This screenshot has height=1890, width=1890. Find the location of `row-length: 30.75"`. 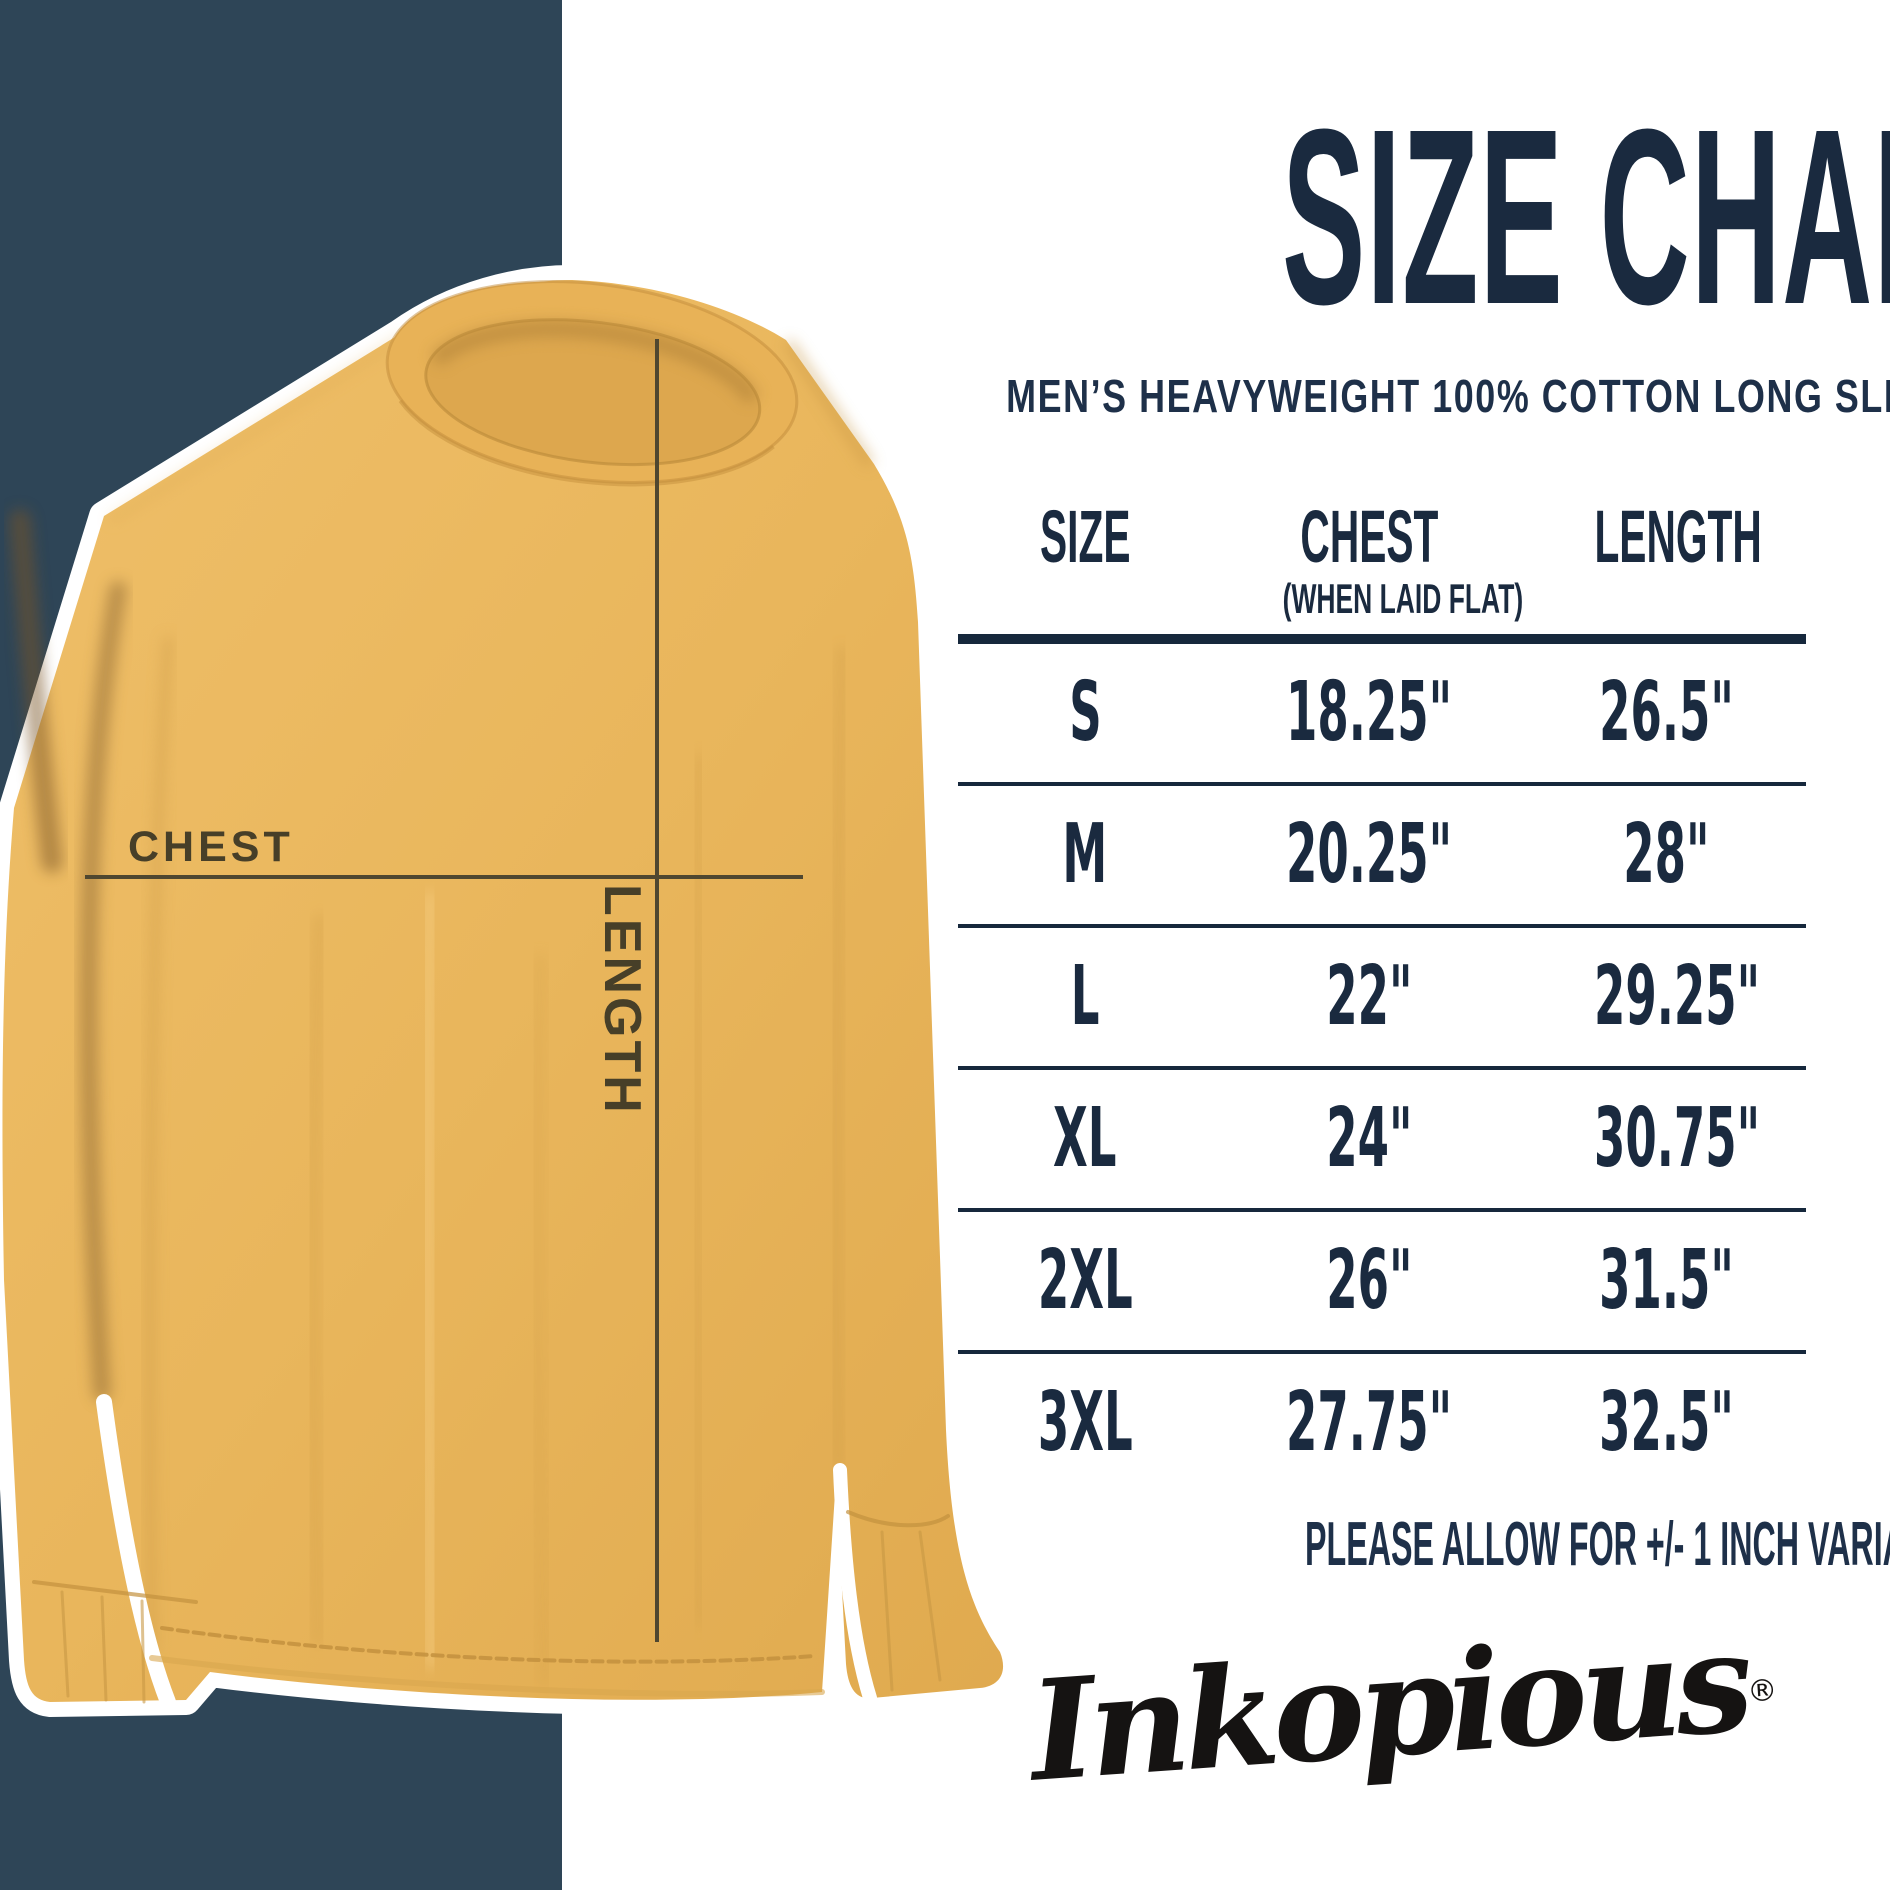

row-length: 30.75" is located at coordinates (1677, 1138).